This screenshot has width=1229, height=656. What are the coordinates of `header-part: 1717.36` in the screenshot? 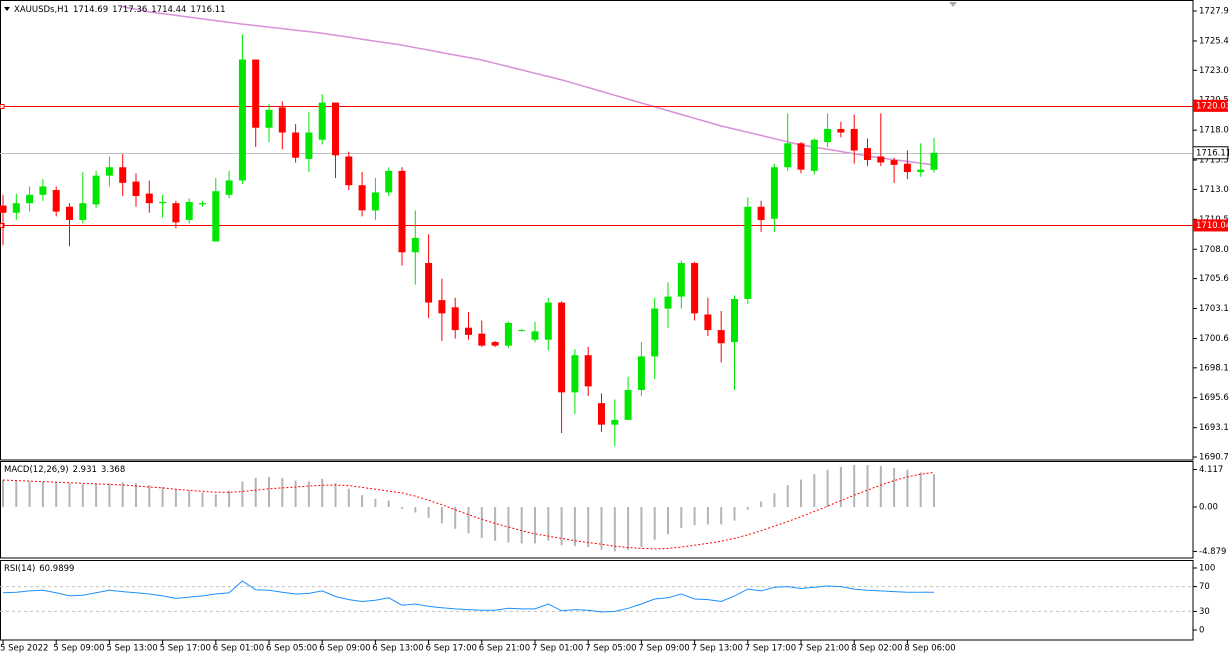 It's located at (129, 10).